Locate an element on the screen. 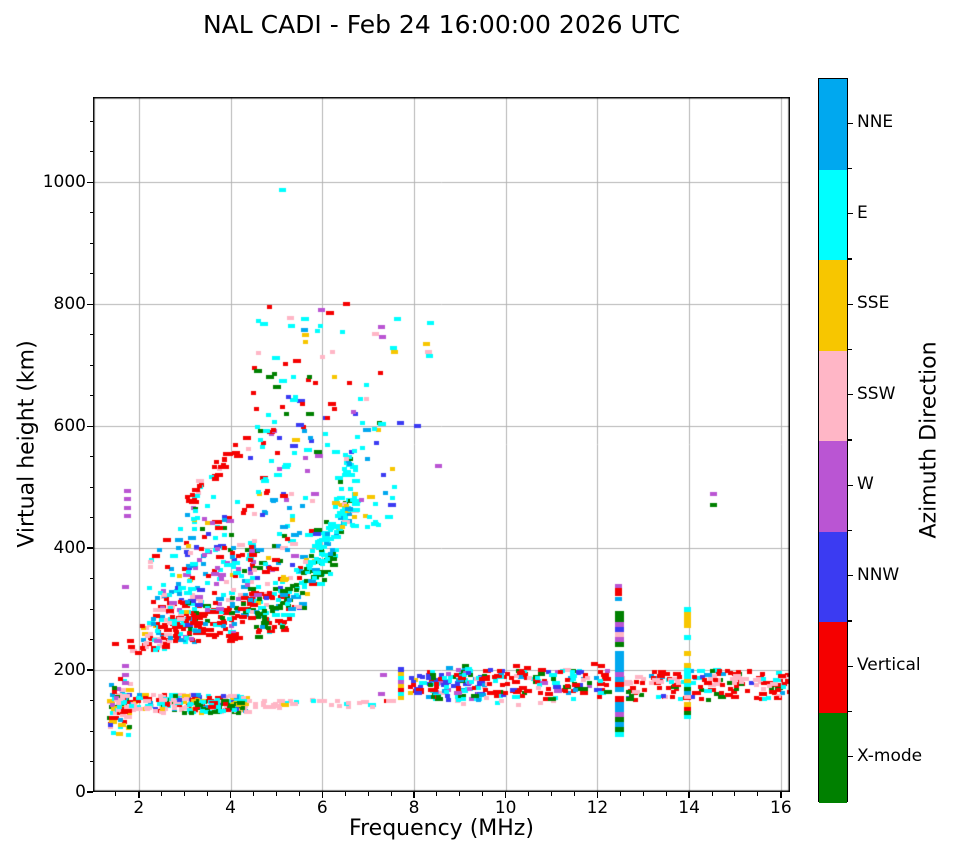  colorbar-segment-nnw is located at coordinates (833, 576).